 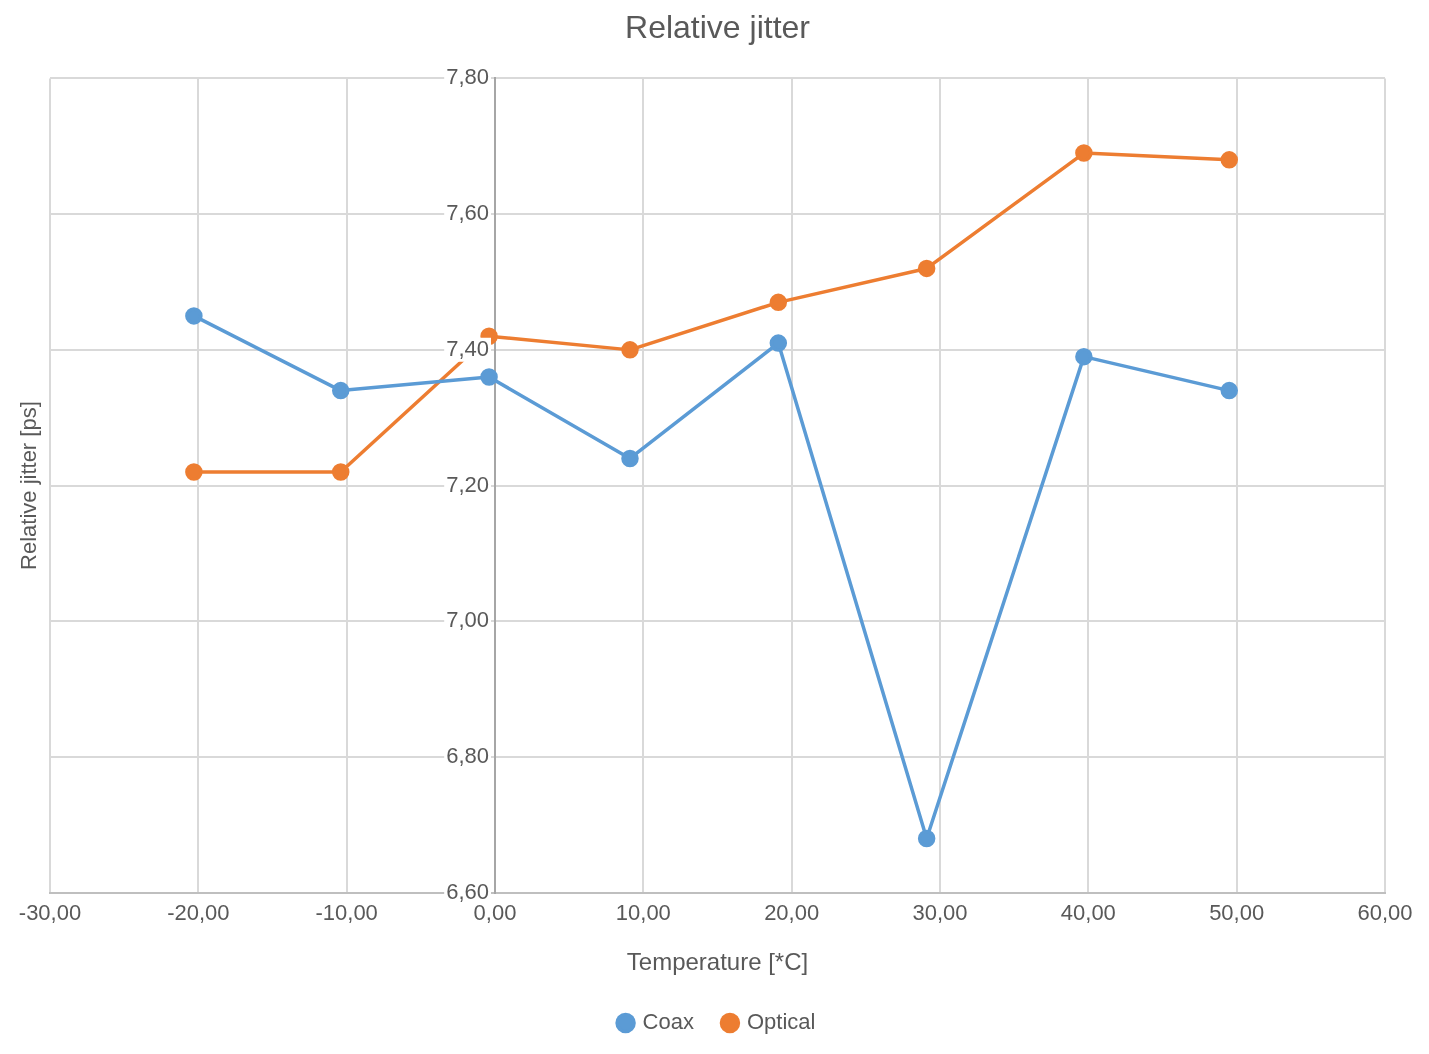 What do you see at coordinates (1237, 913) in the screenshot?
I see `x-tick-label: 50,00` at bounding box center [1237, 913].